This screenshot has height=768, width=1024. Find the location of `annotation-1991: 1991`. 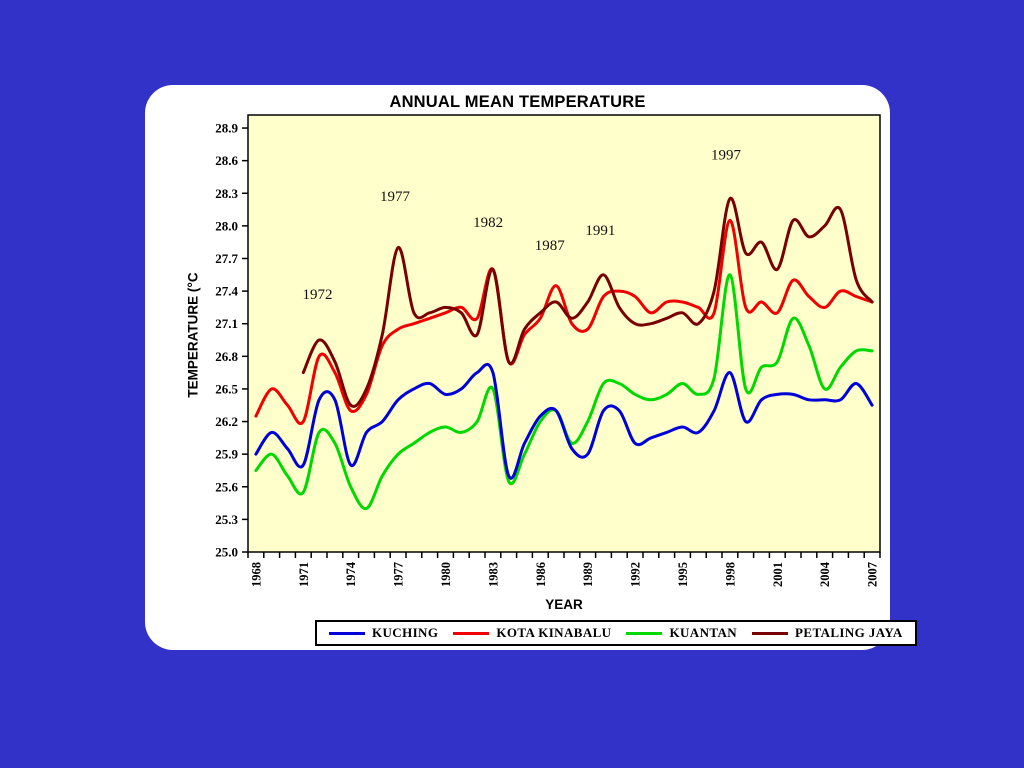

annotation-1991: 1991 is located at coordinates (600, 231).